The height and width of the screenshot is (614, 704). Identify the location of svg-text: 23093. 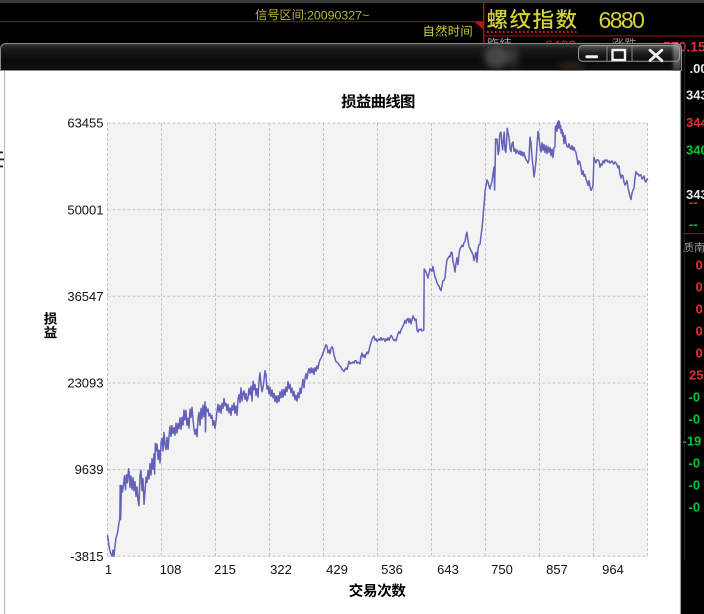
(85, 383).